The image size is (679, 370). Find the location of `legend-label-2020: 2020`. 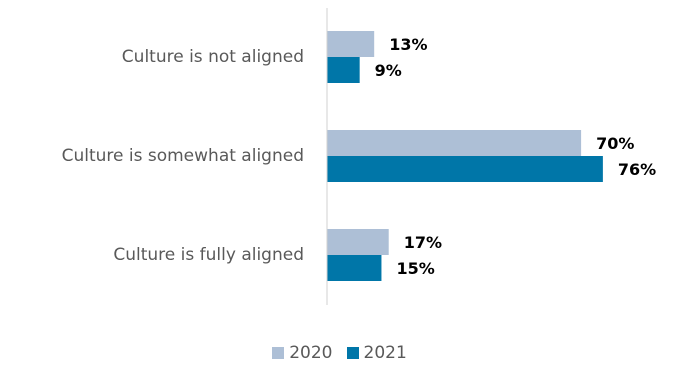

legend-label-2020: 2020 is located at coordinates (311, 353).